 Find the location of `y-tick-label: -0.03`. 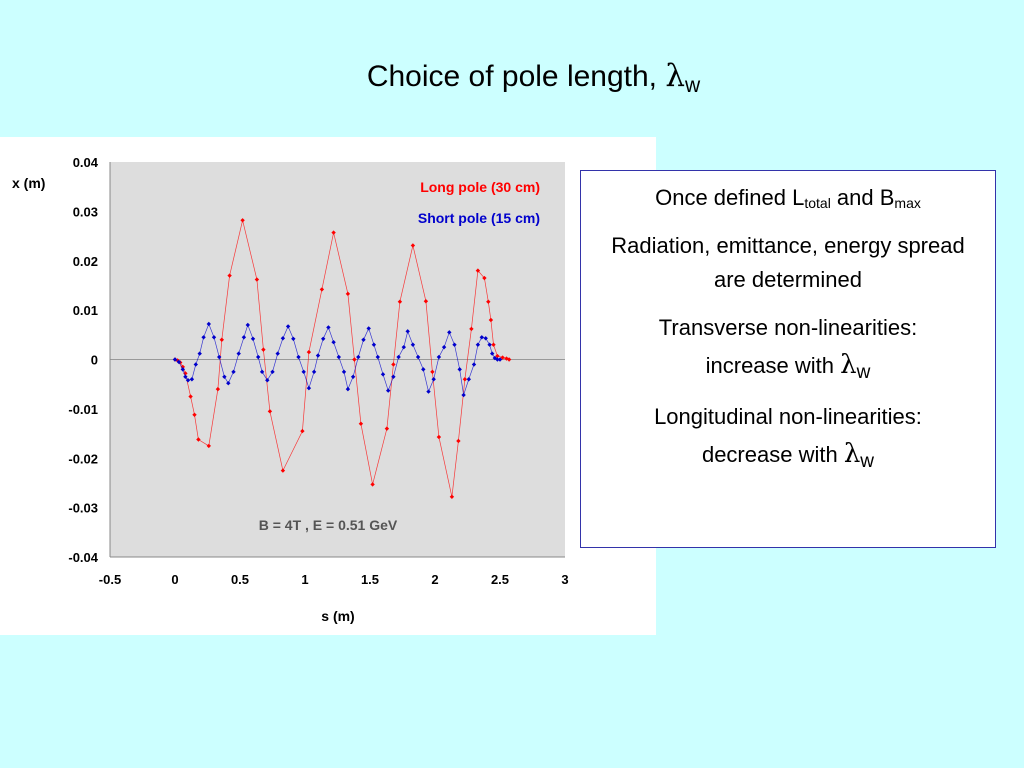

y-tick-label: -0.03 is located at coordinates (83, 508).